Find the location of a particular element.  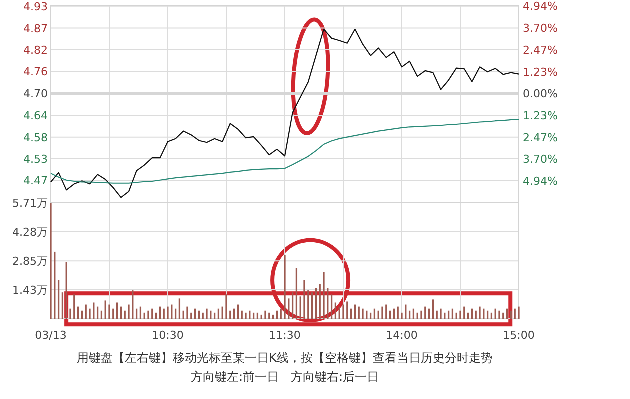

y-tick-label: 5.71万 is located at coordinates (30, 203).